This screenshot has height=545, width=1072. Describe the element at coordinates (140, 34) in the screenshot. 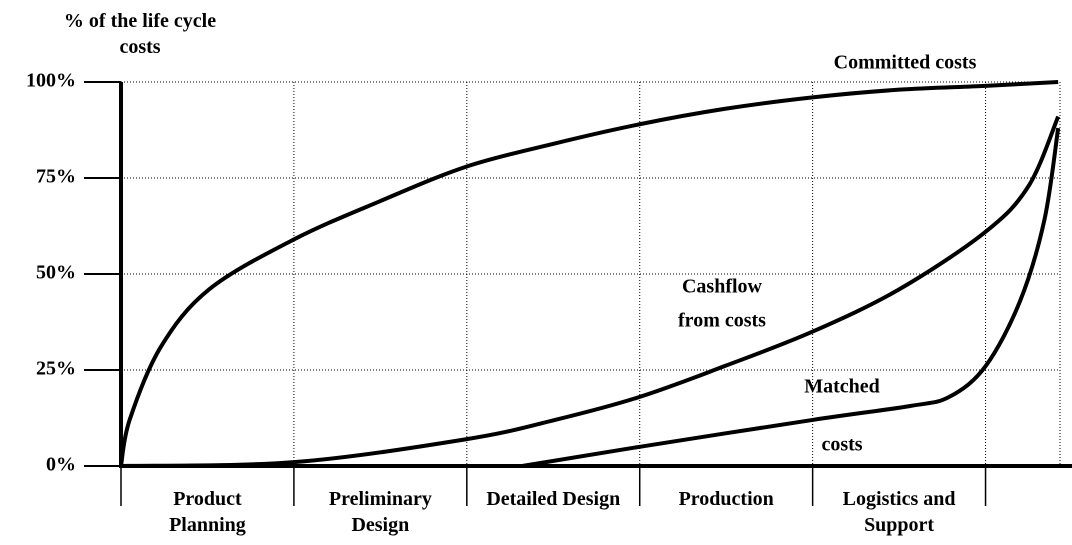

I see `y-axis-title: % of the life cycle costs` at that location.